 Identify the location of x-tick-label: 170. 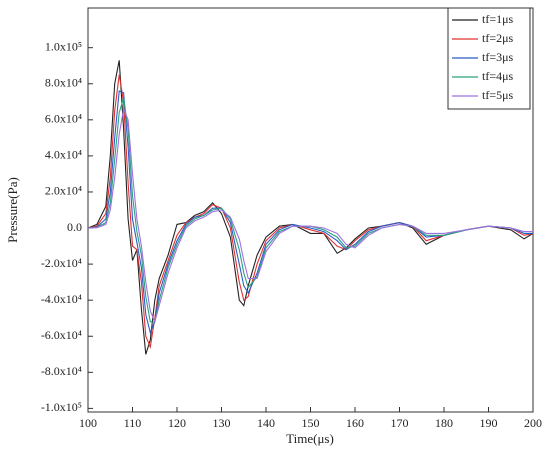
(400, 423).